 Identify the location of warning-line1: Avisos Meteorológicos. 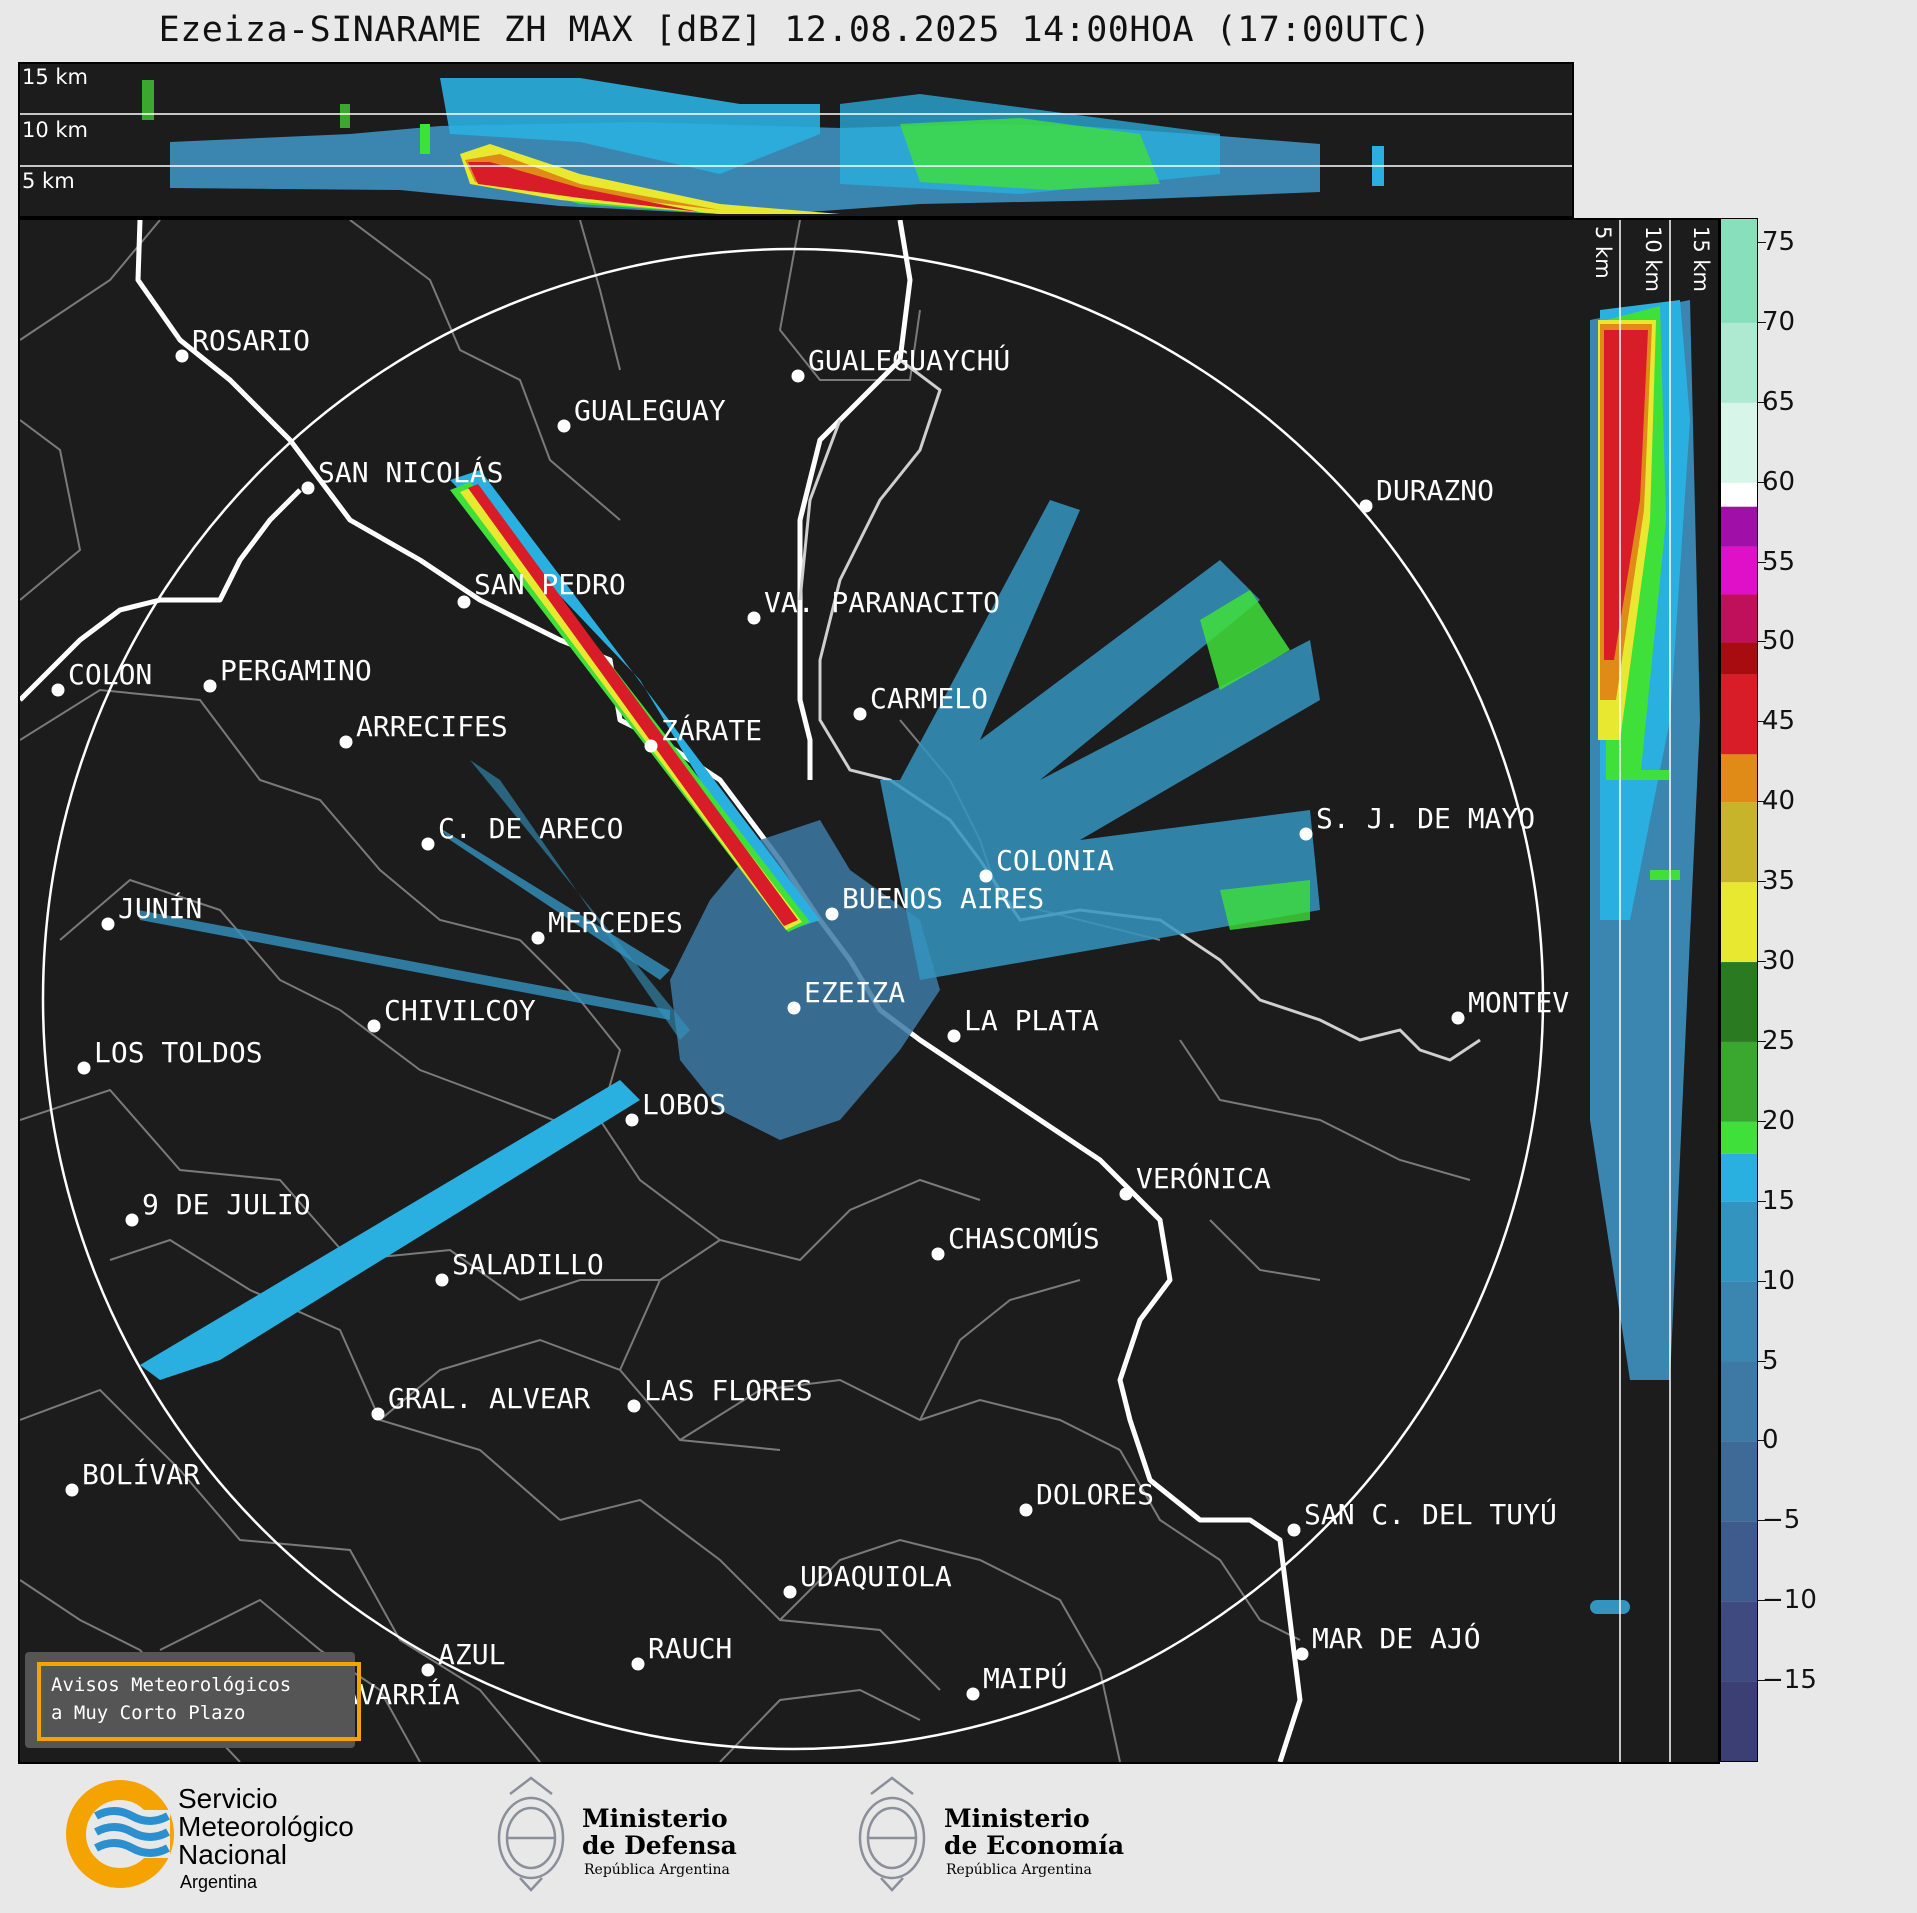
(171, 1685).